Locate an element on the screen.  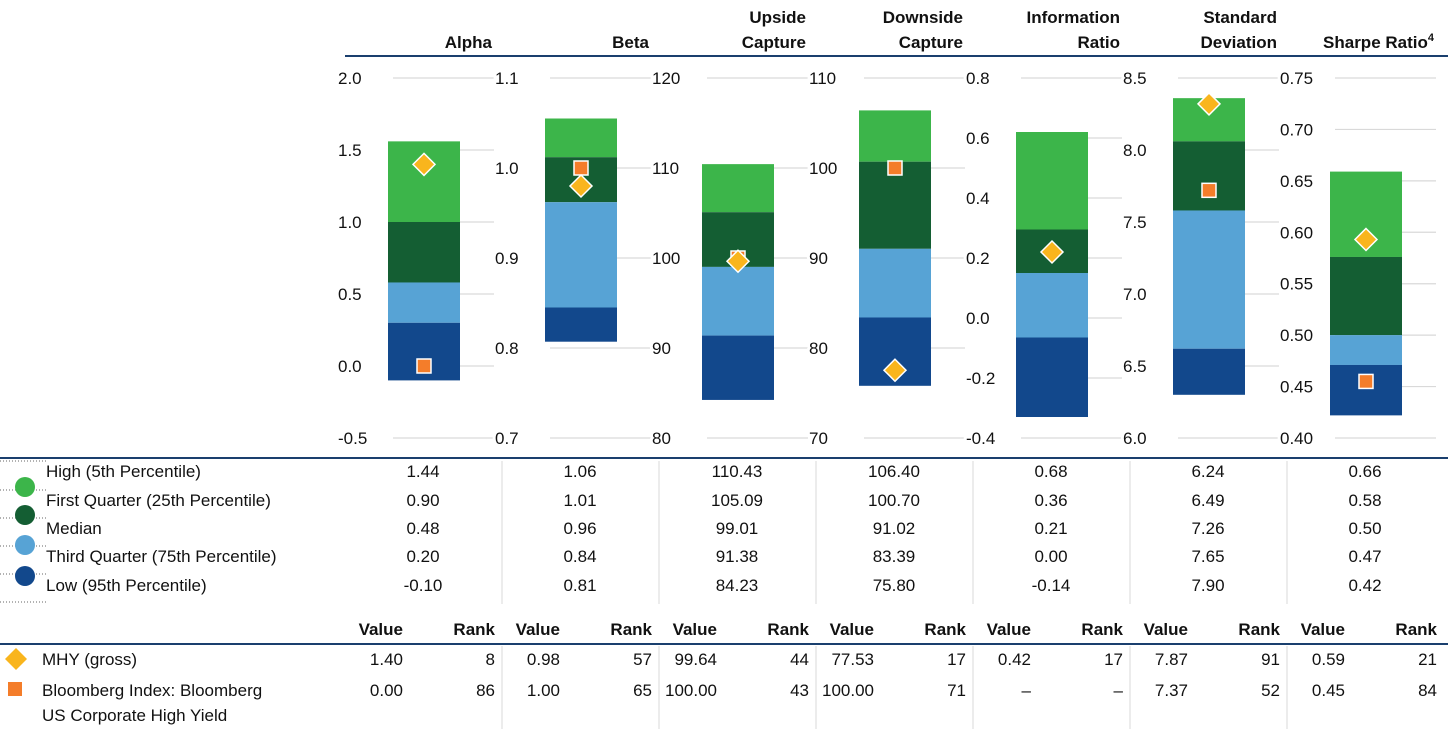
metric-panel-4: Information Ratio 0.8 0.6 0.4 0.2 0.0 -0.2 -0.4 is located at coordinates (1042, 229).